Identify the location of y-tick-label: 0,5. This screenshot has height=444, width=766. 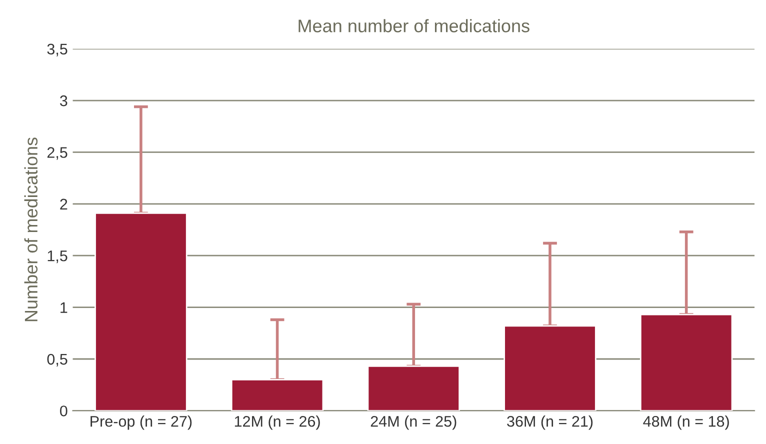
(57, 360).